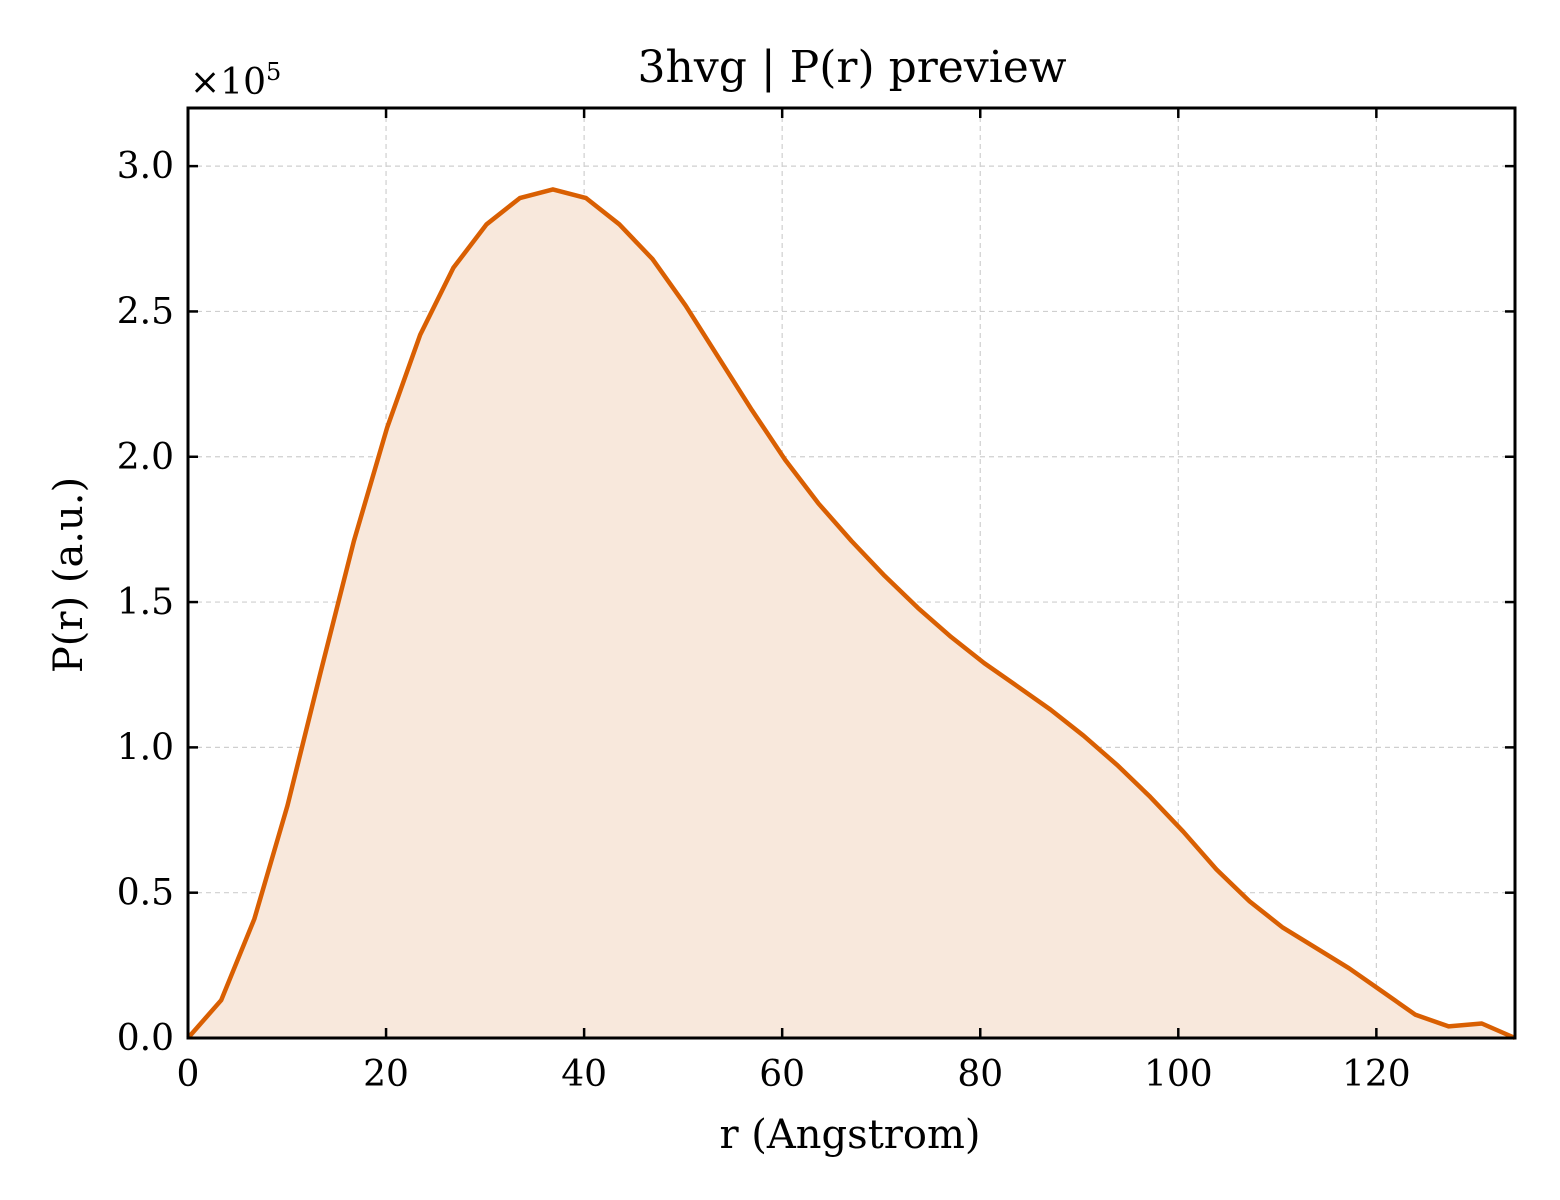 This screenshot has height=1200, width=1560. What do you see at coordinates (849, 1135) in the screenshot?
I see `x-axis-label: r (Angstrom)` at bounding box center [849, 1135].